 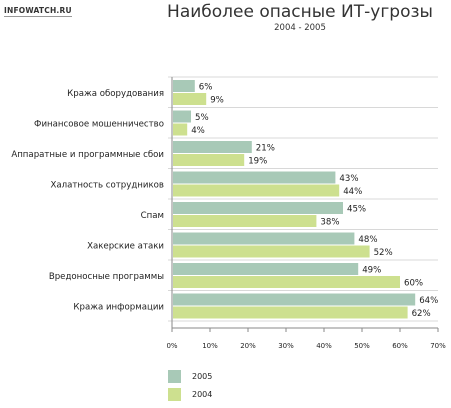 What do you see at coordinates (300, 12) in the screenshot?
I see `chart-title: Наиболее опасные ИТ-угрозы` at bounding box center [300, 12].